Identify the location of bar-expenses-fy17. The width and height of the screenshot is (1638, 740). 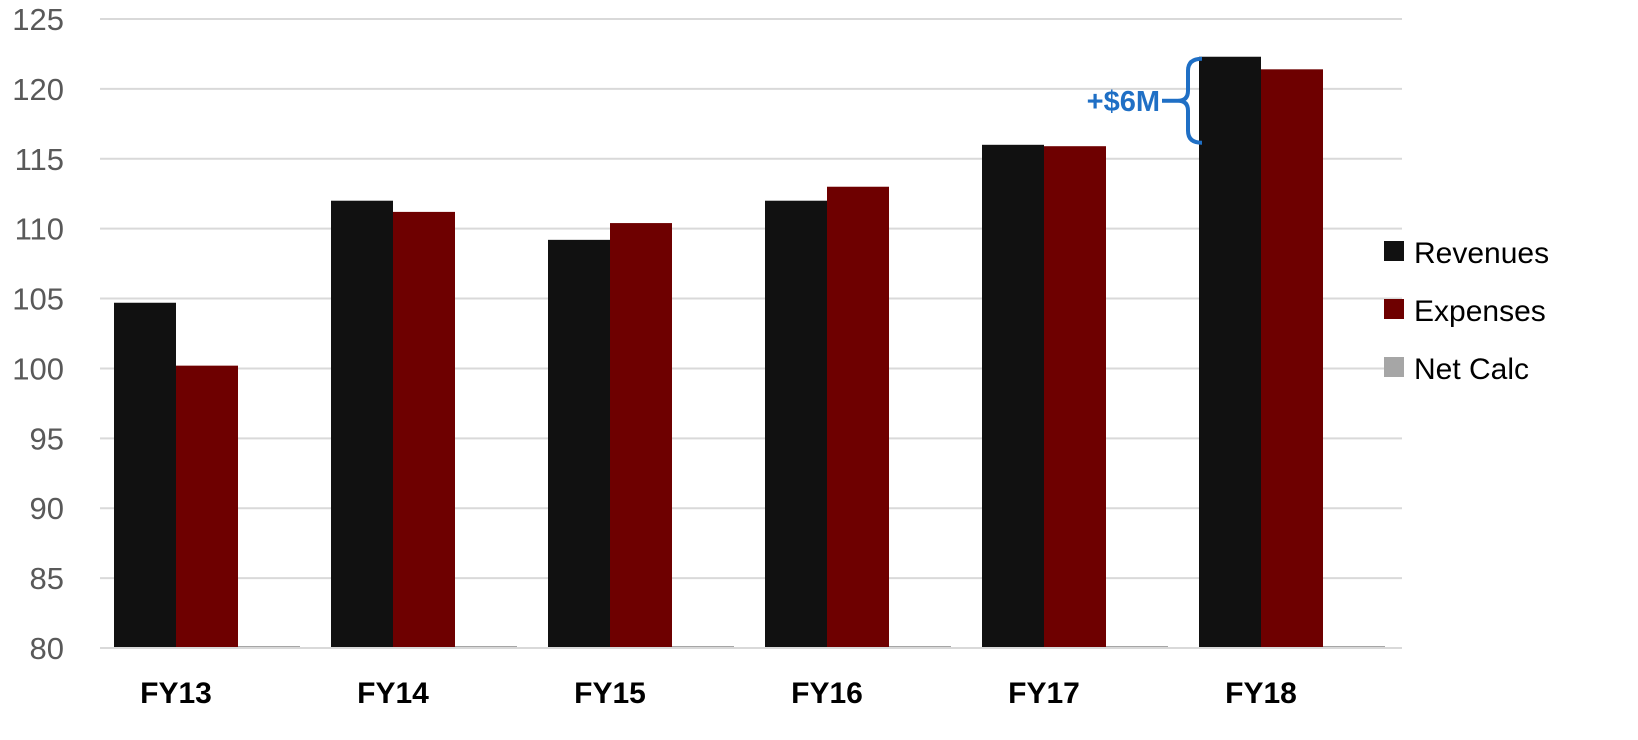
(1075, 397).